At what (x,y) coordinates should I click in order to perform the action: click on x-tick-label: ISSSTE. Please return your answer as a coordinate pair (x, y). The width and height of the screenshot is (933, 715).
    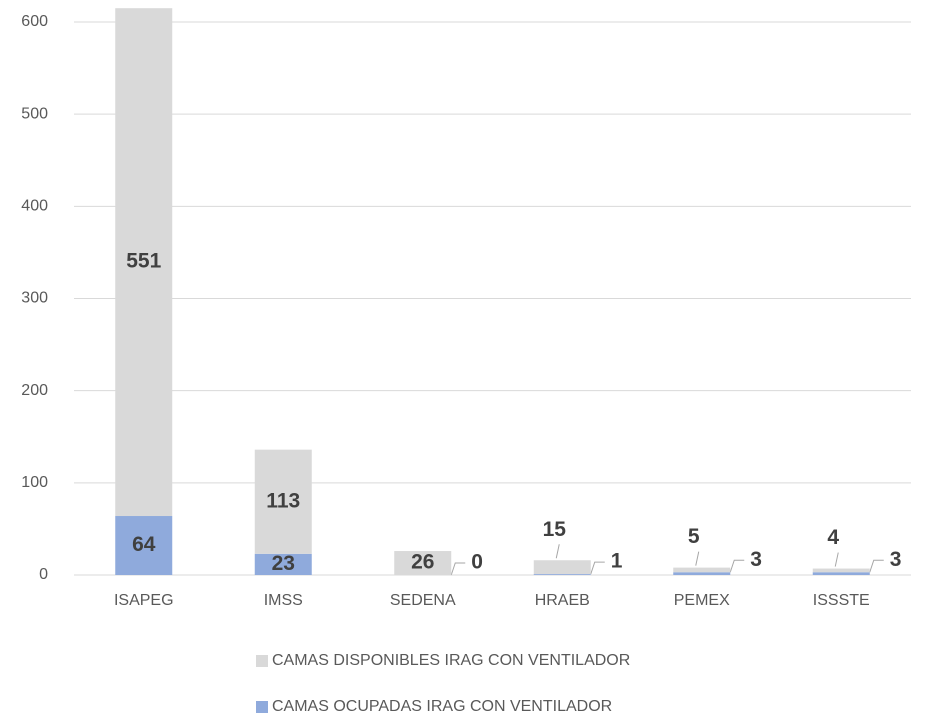
    Looking at the image, I should click on (841, 600).